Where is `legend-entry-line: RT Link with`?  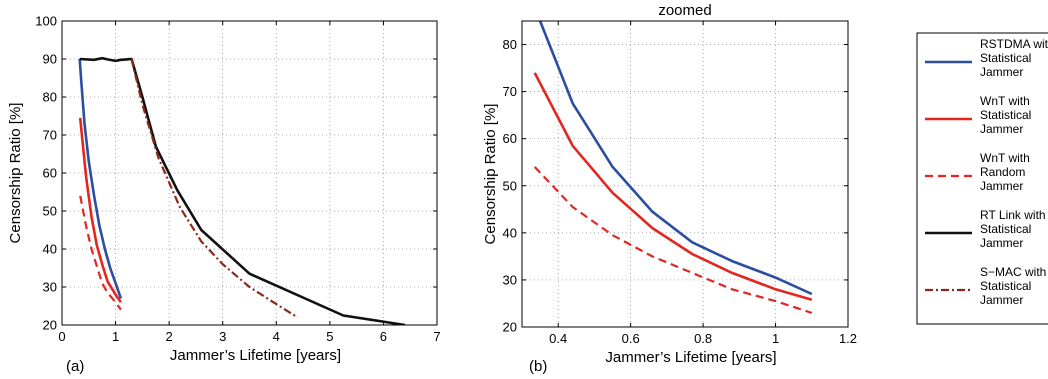 legend-entry-line: RT Link with is located at coordinates (1013, 215).